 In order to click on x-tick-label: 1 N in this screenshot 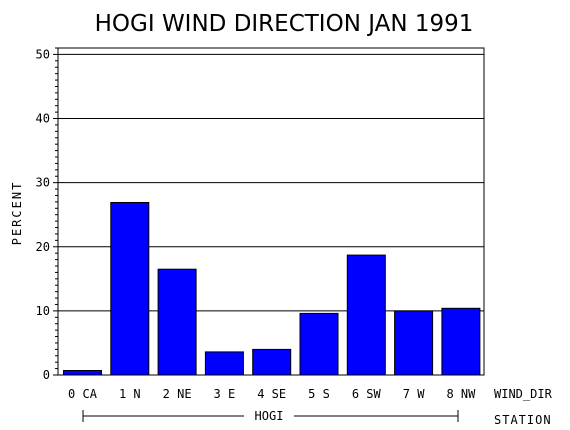, I will do `click(130, 394)`.